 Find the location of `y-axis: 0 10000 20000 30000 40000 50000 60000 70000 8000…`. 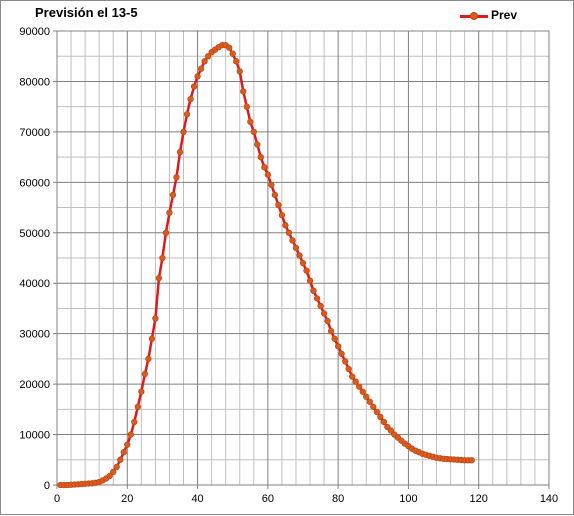

y-axis: 0 10000 20000 30000 40000 50000 60000 70000 8000… is located at coordinates (38, 259).